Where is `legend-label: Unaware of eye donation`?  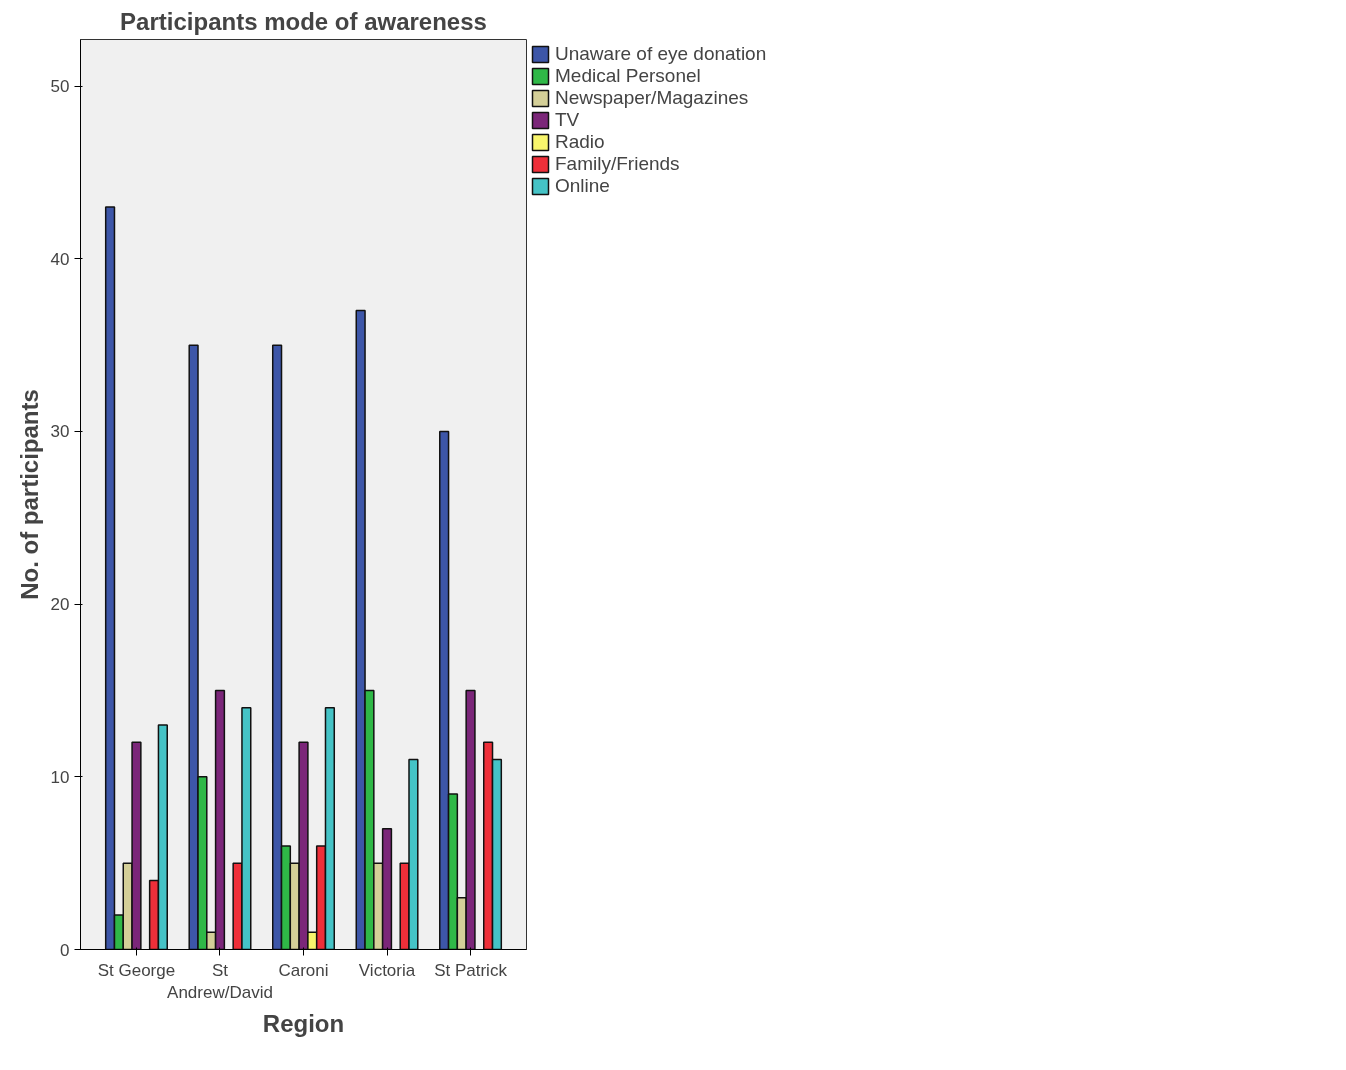
legend-label: Unaware of eye donation is located at coordinates (661, 54).